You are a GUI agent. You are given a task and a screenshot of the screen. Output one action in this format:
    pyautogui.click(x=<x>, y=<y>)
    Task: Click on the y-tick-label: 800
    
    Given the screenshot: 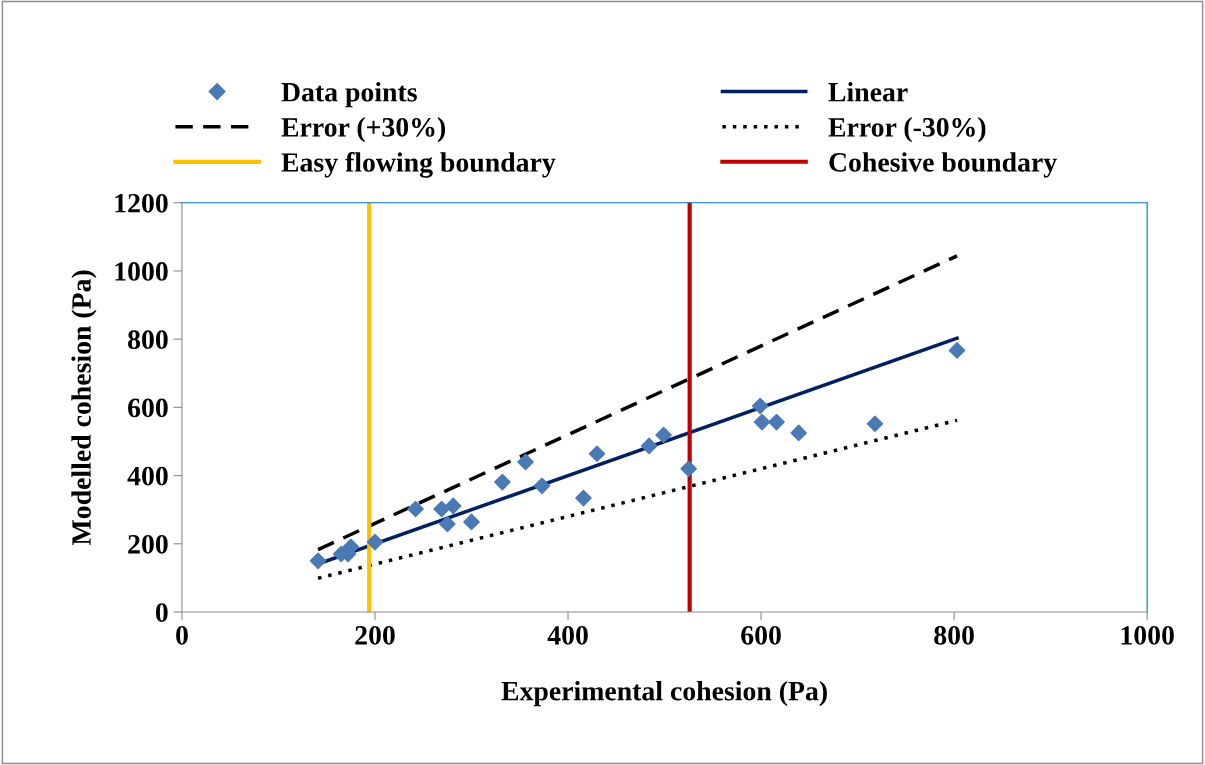 What is the action you would take?
    pyautogui.click(x=148, y=340)
    